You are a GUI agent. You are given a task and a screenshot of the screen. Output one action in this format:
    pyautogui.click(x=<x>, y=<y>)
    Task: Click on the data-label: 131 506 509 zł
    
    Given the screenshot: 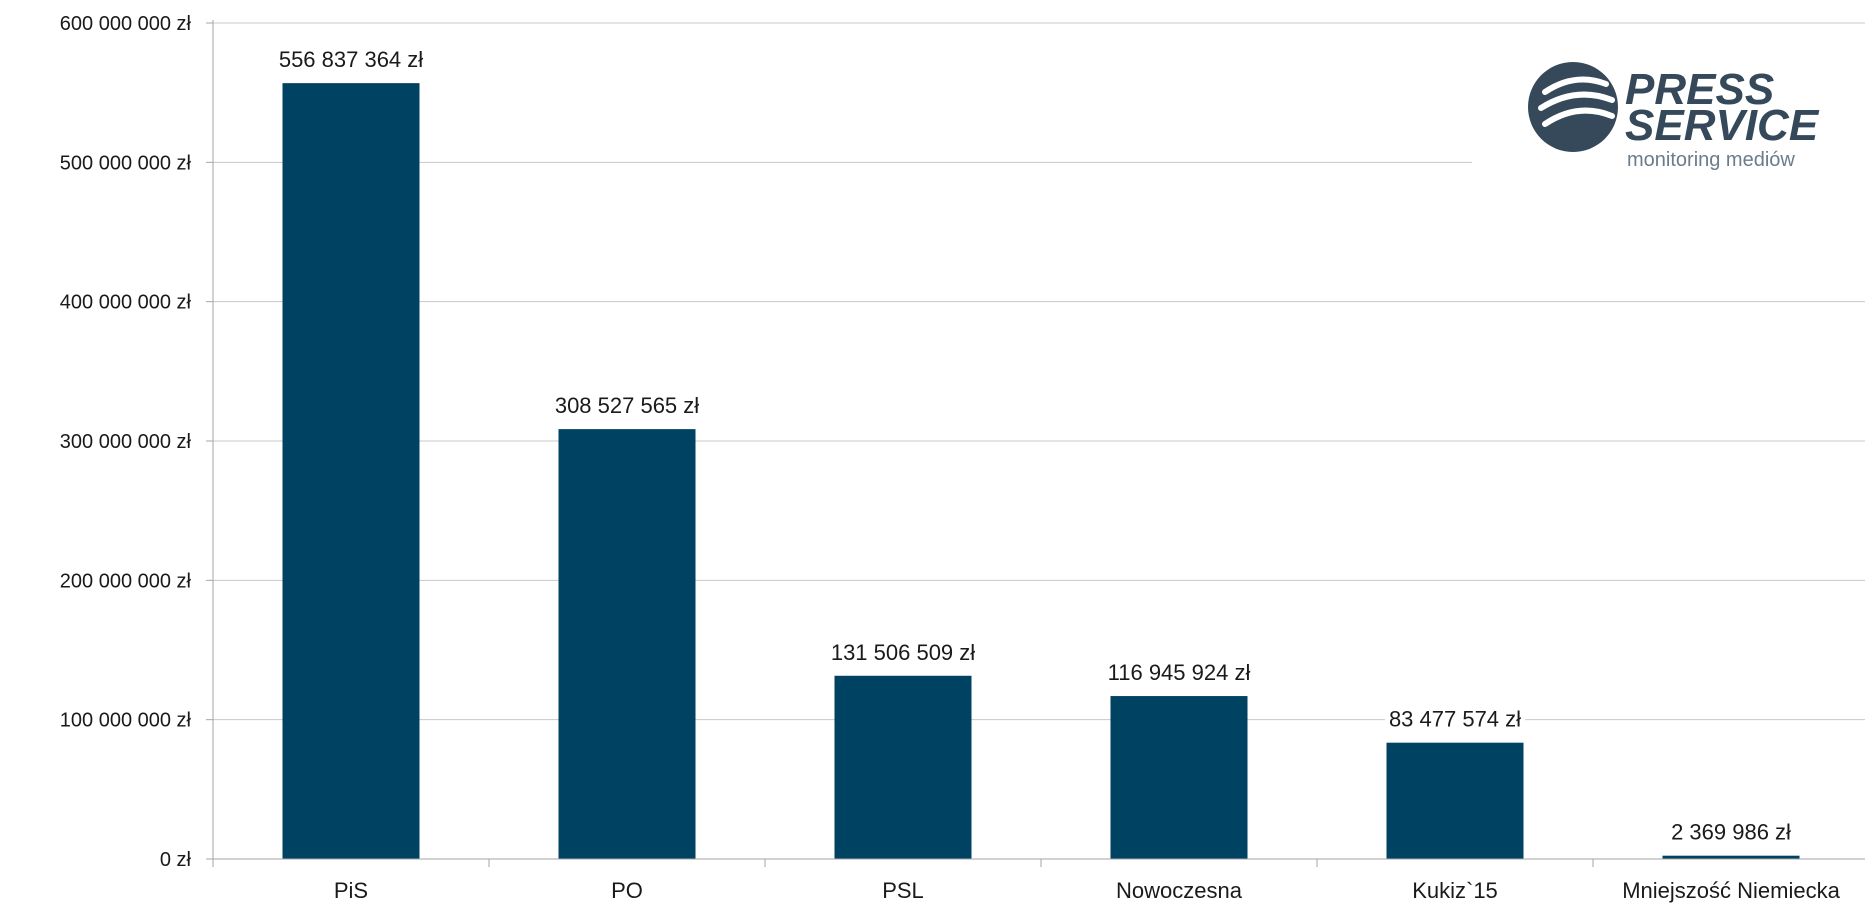 What is the action you would take?
    pyautogui.click(x=903, y=652)
    